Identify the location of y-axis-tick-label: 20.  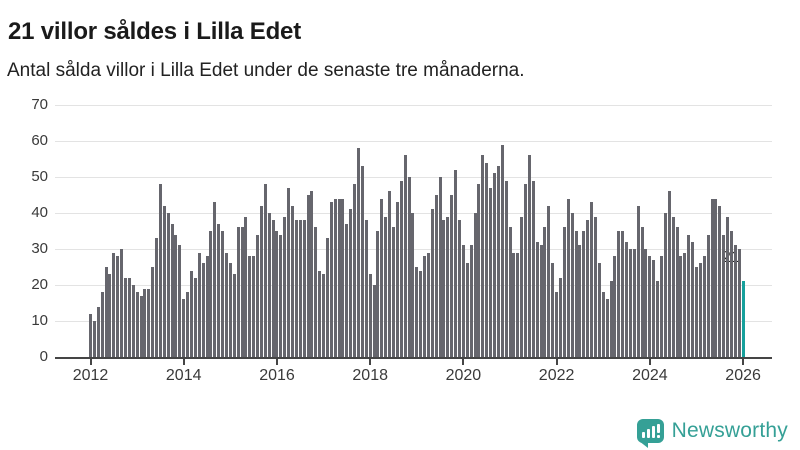
(39, 284).